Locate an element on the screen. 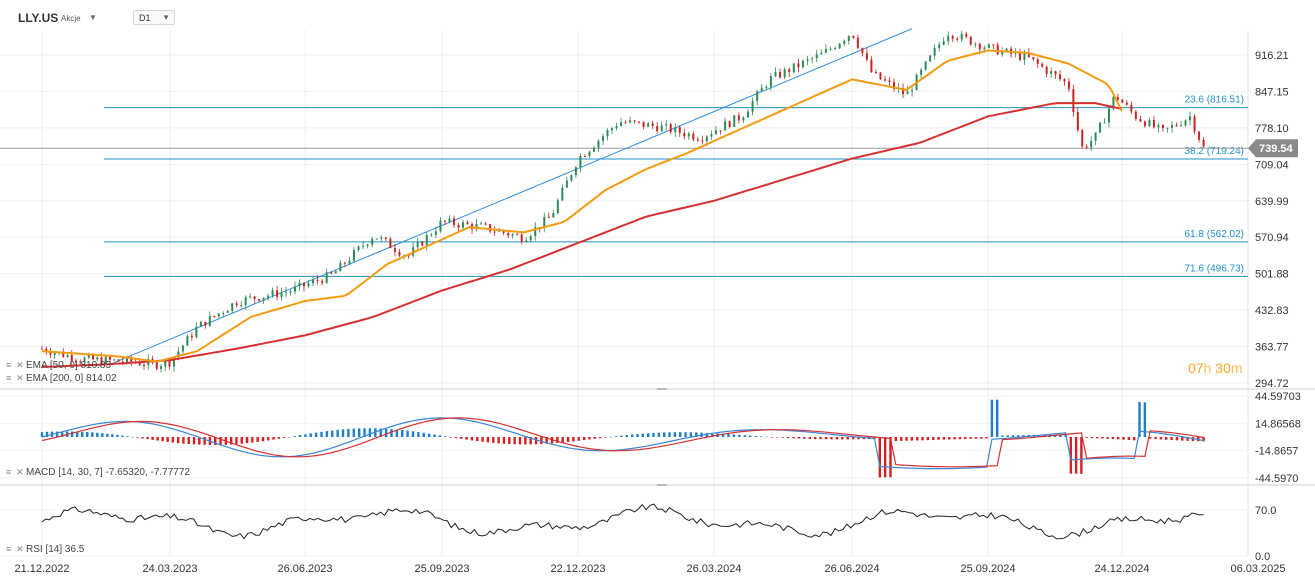  ema50-legend: ≡ ✕ EMA [50, 0] 810.83 is located at coordinates (58, 365).